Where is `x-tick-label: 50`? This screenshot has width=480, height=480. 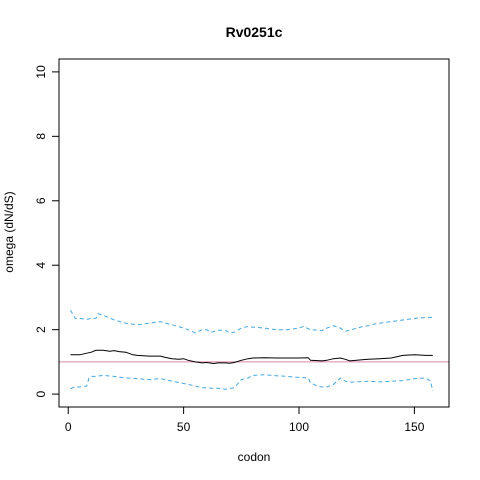
x-tick-label: 50 is located at coordinates (184, 427).